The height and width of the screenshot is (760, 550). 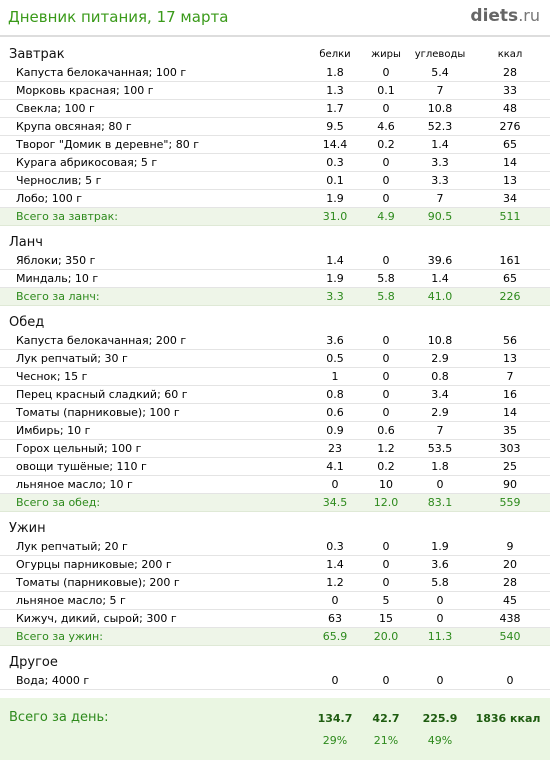 What do you see at coordinates (275, 261) in the screenshot?
I see `food-row: Яблоки; 350 г 1.4 0 39.6 161` at bounding box center [275, 261].